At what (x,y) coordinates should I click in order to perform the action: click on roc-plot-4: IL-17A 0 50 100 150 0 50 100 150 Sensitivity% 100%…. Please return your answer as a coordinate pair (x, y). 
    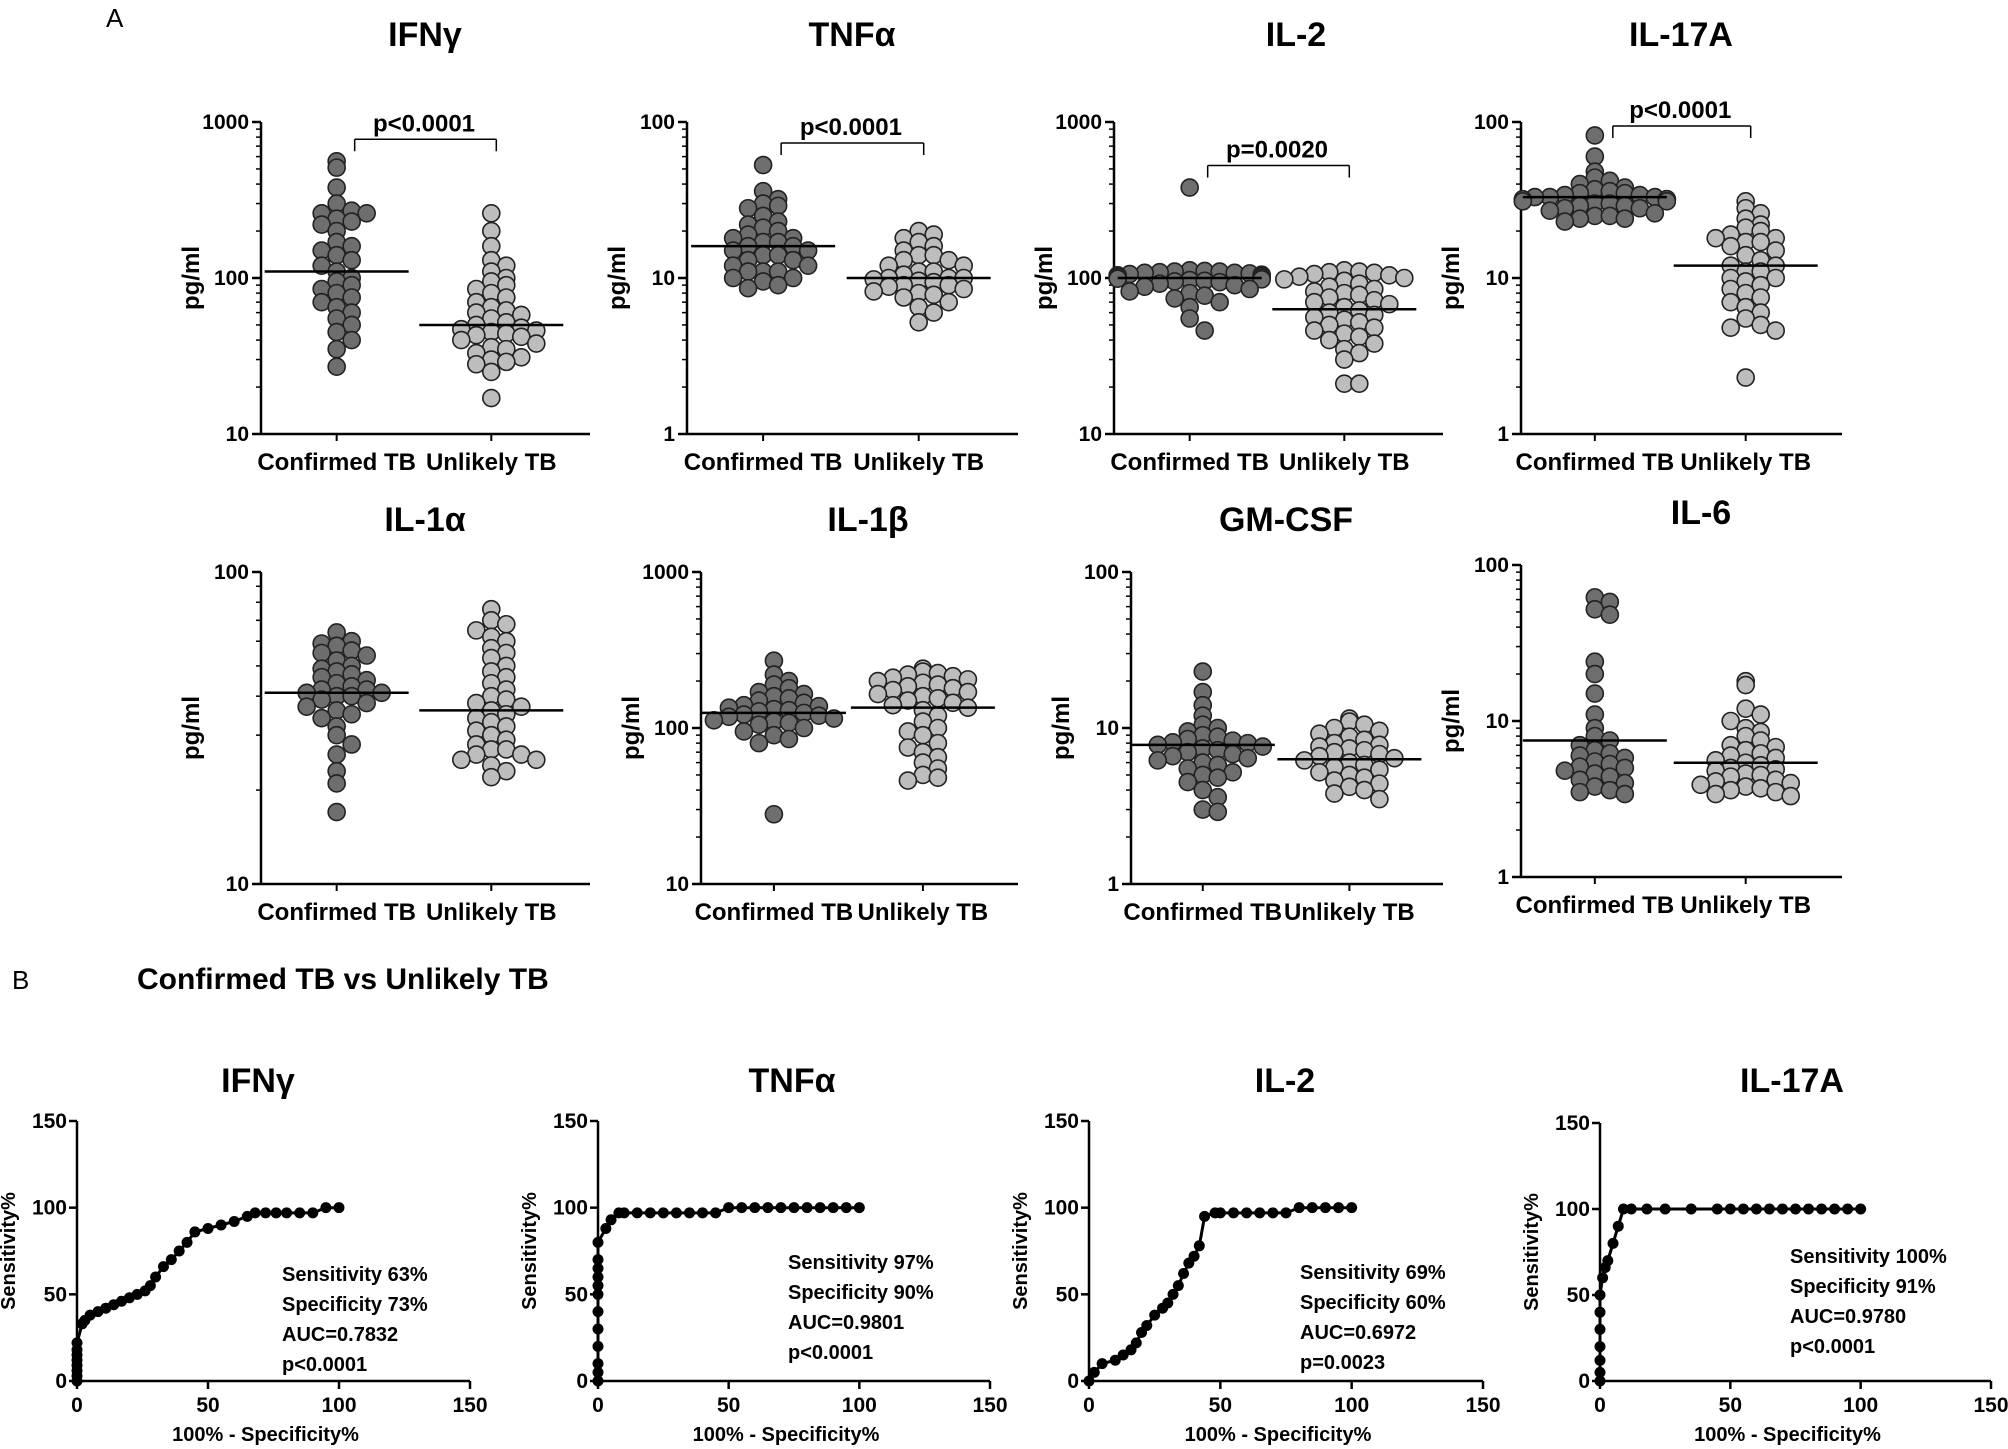
    Looking at the image, I should click on (1764, 1254).